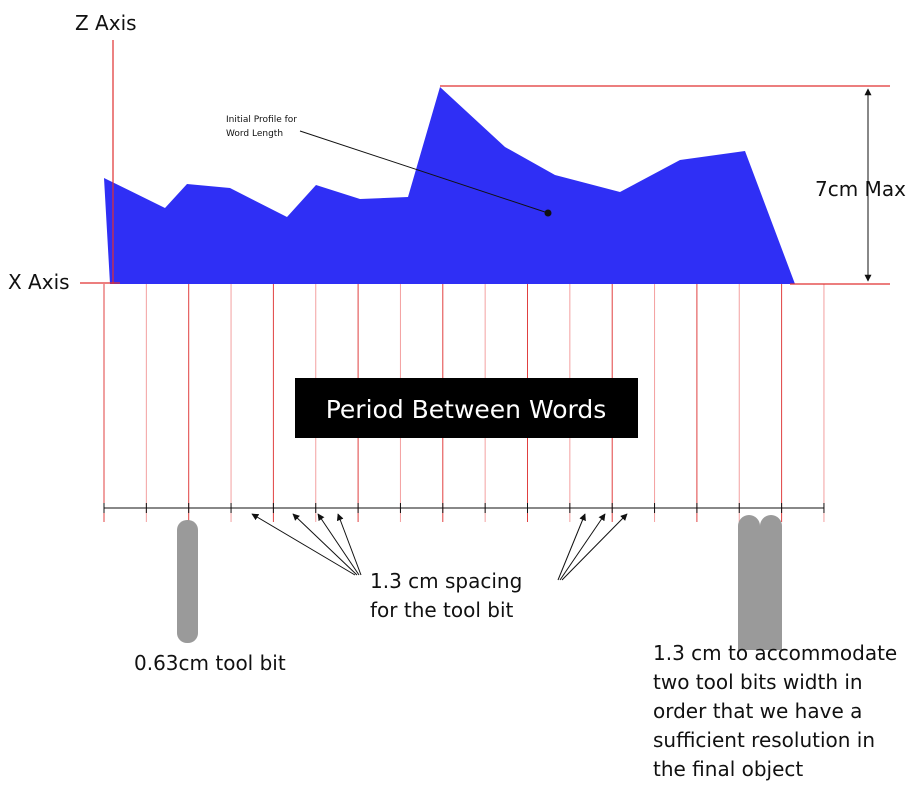  What do you see at coordinates (261, 120) in the screenshot?
I see `profile-label: Initial Profile for` at bounding box center [261, 120].